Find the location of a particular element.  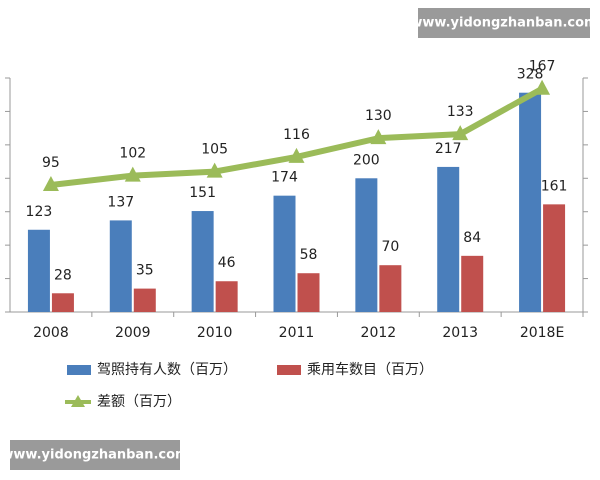

data-label: 137 is located at coordinates (120, 202).